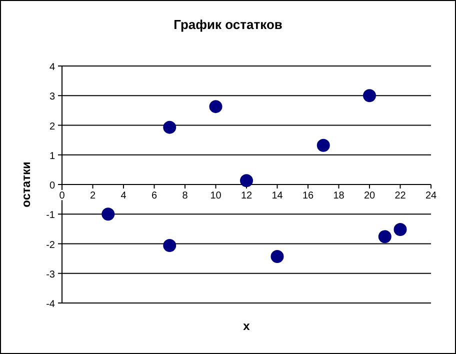 This screenshot has width=456, height=354. Describe the element at coordinates (228, 24) in the screenshot. I see `chart-title: График остатков` at that location.